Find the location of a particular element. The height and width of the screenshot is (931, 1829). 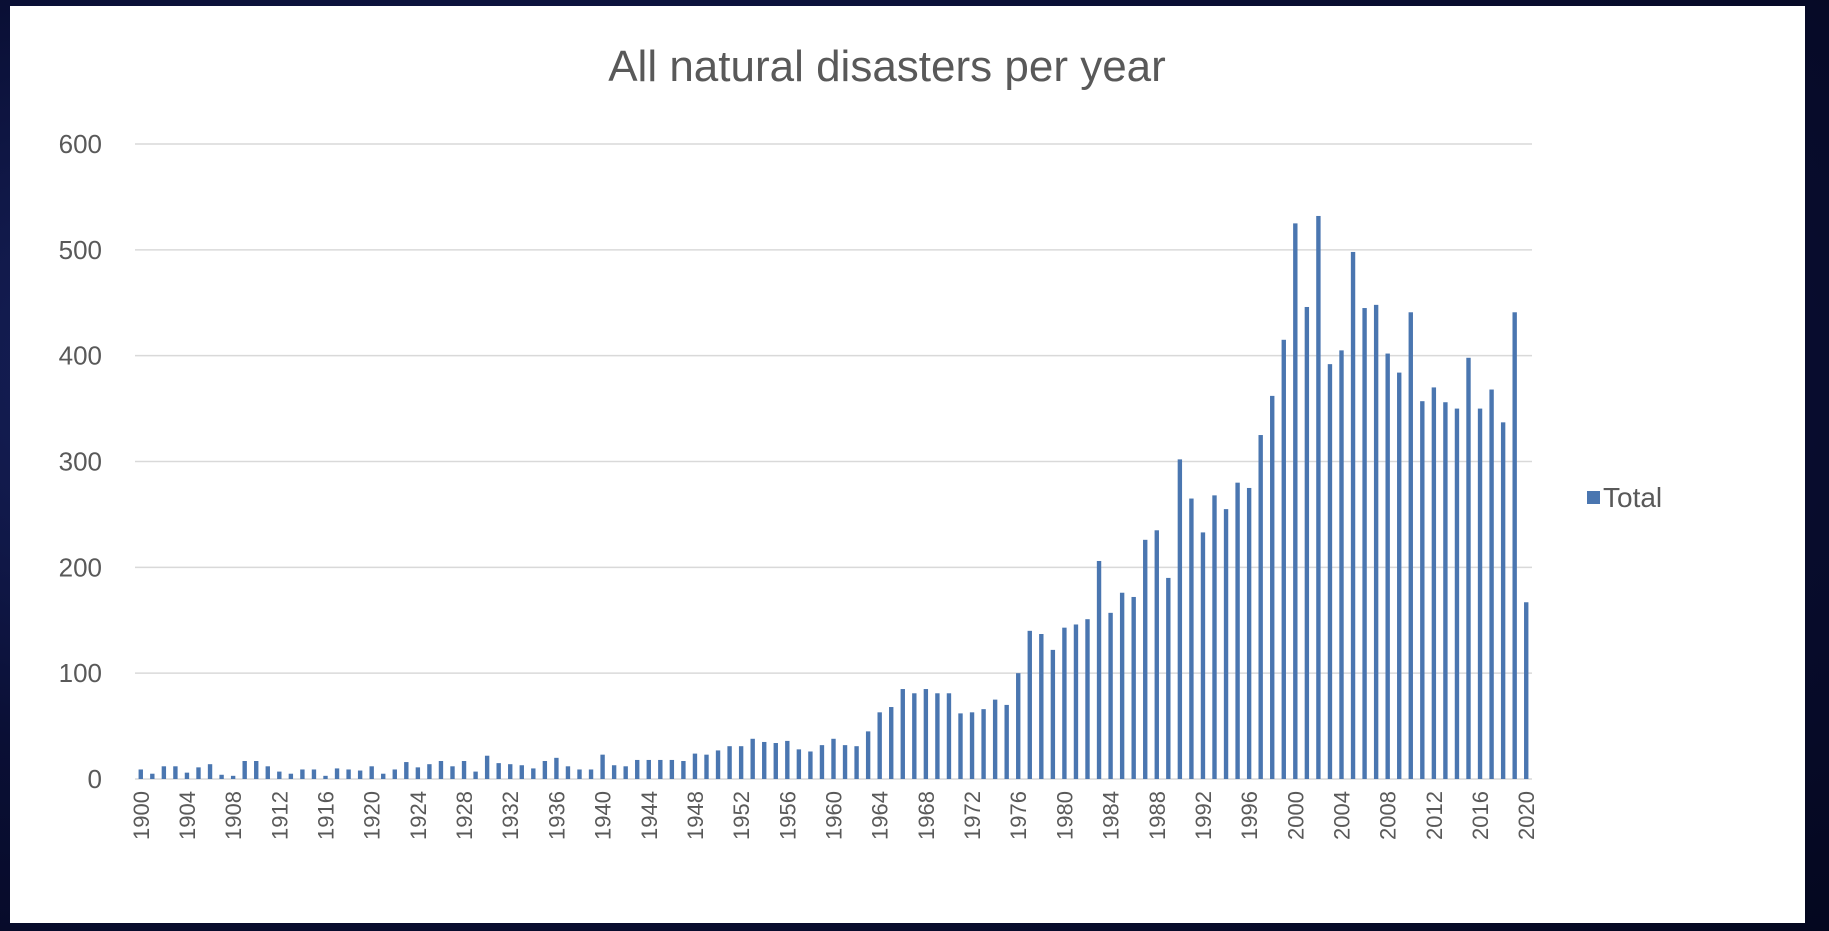

x-tick-label: 1940 is located at coordinates (603, 815).